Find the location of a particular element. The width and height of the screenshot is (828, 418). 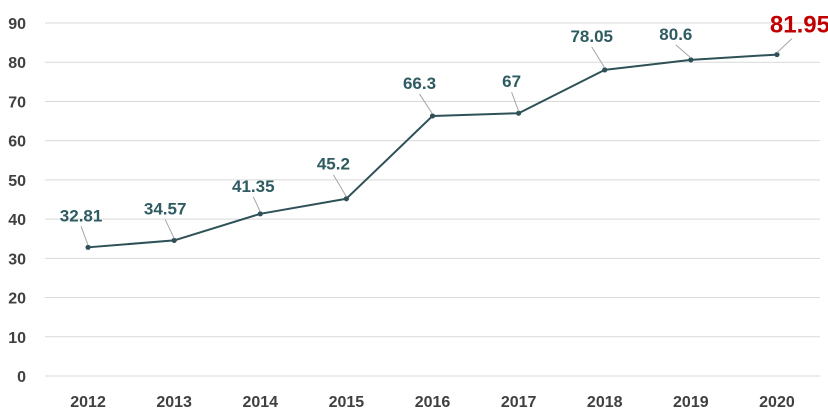

y-tick-label: 40 is located at coordinates (17, 220).